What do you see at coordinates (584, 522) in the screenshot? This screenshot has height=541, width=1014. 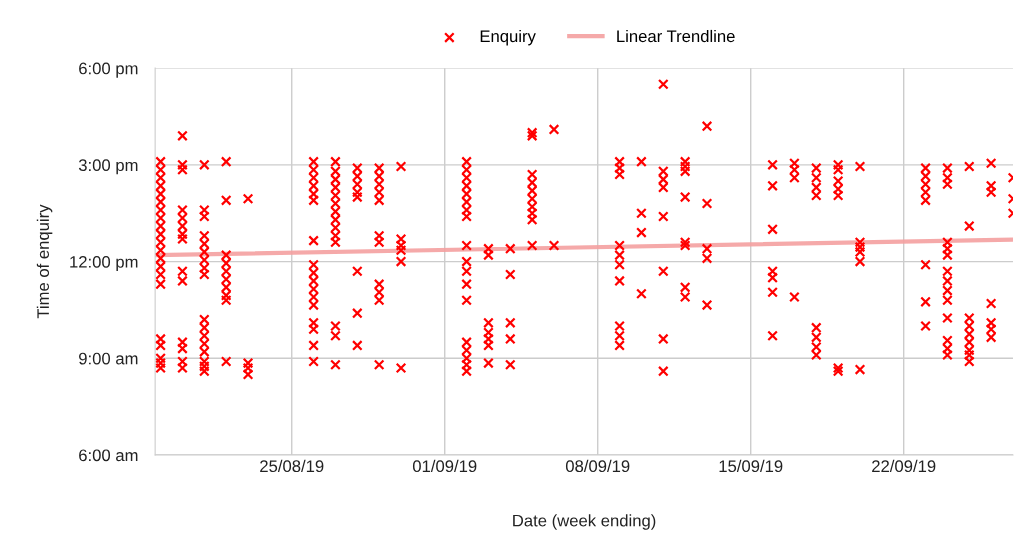 I see `x-axis-title: Date (week ending)` at bounding box center [584, 522].